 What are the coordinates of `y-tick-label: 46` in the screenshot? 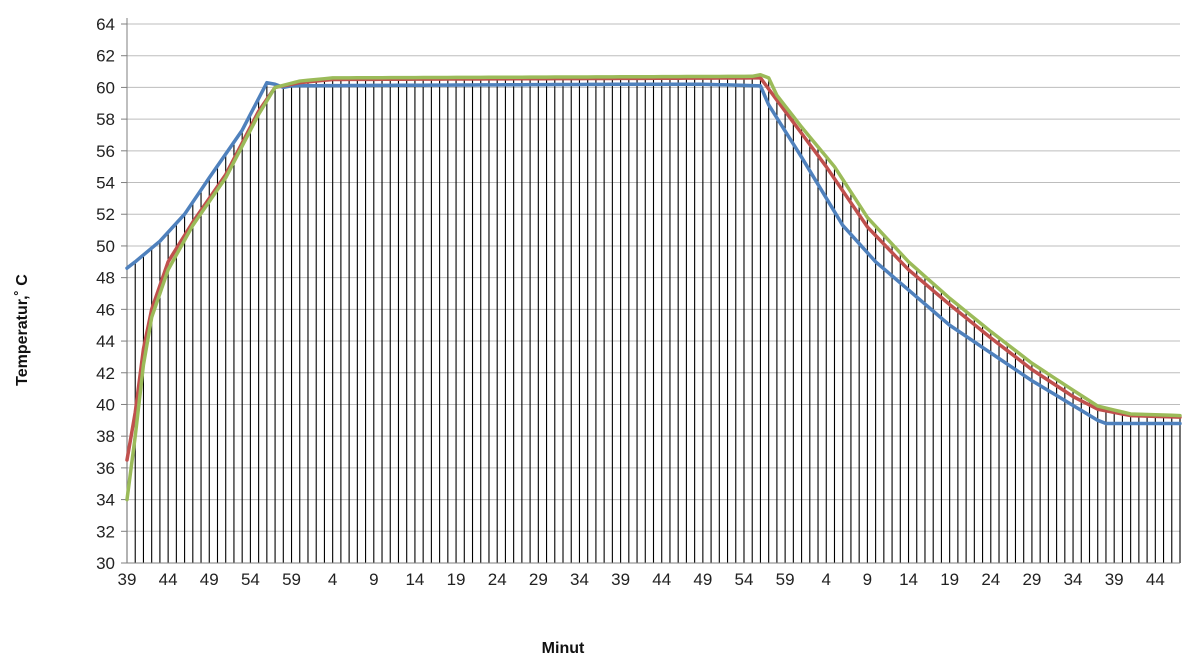 It's located at (105, 309).